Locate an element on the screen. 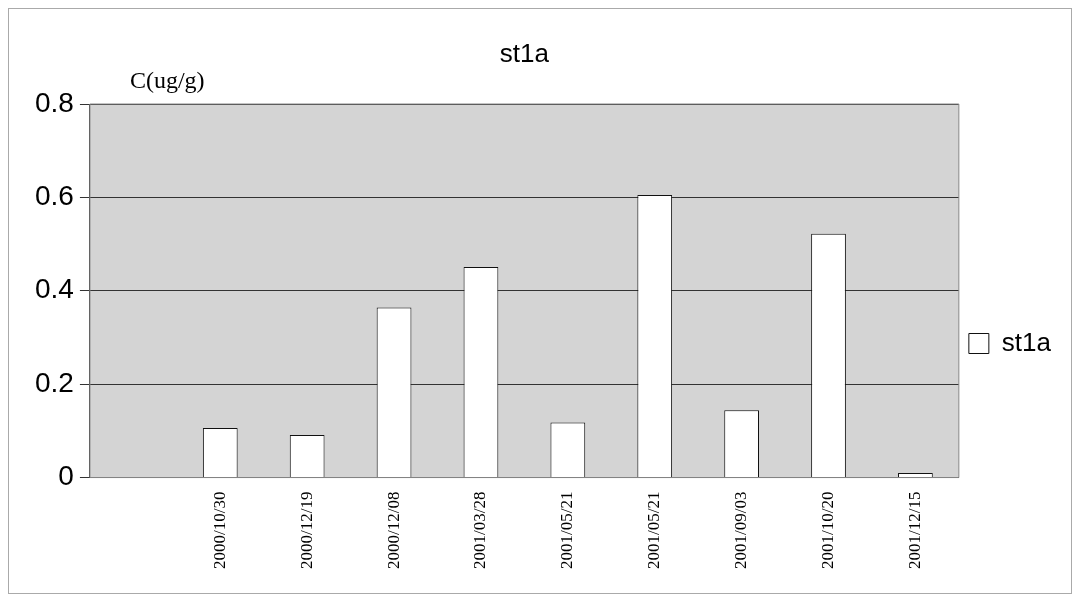 This screenshot has width=1080, height=602. x-tick-label: 2001/09/03 is located at coordinates (741, 530).